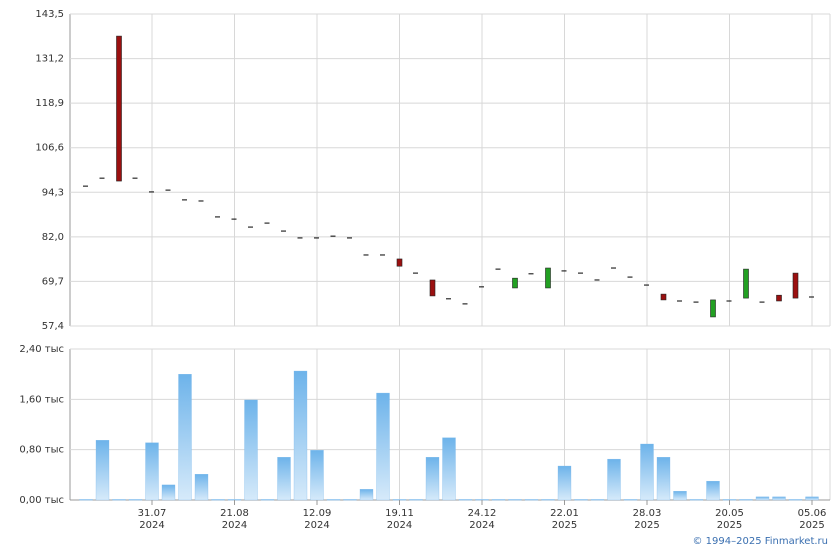 Image resolution: width=840 pixels, height=550 pixels. Describe the element at coordinates (41, 349) in the screenshot. I see `y-tick-label: 2,40 тыс` at that location.